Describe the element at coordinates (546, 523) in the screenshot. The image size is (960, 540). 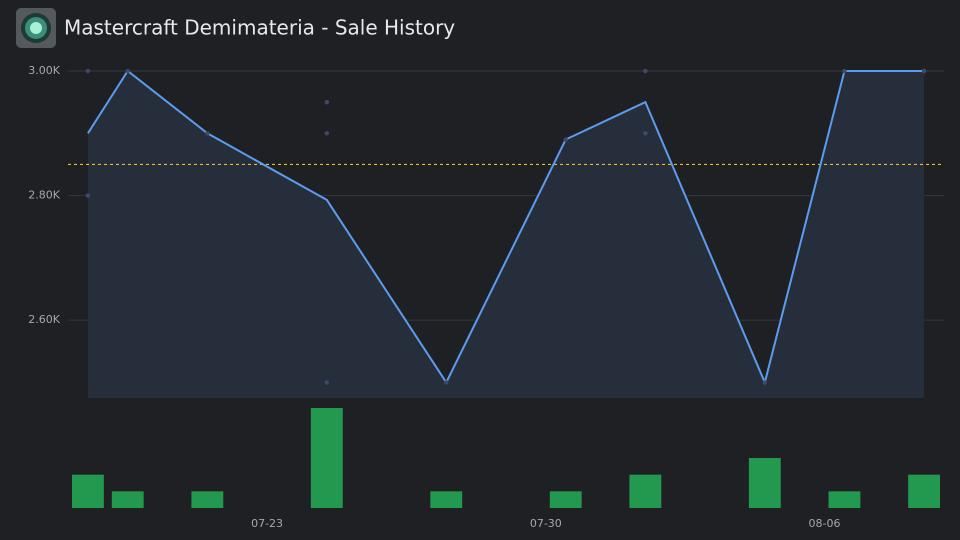
I see `x-tick-label: 07-30` at that location.